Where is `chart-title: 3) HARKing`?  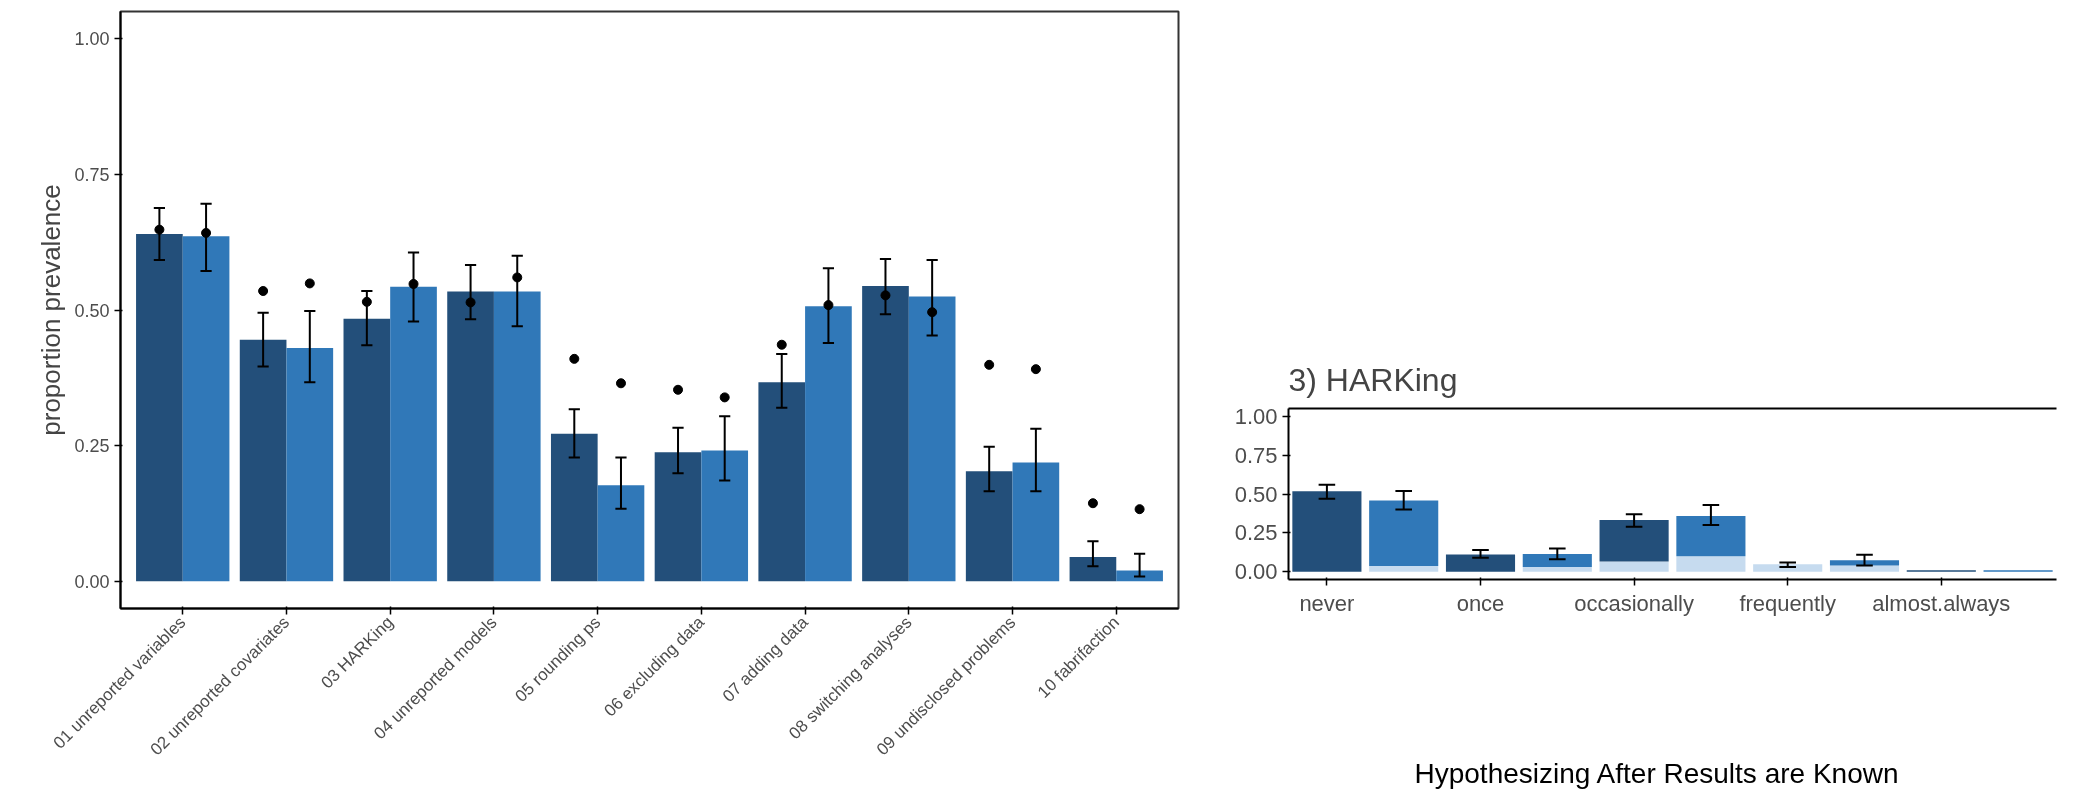 chart-title: 3) HARKing is located at coordinates (1373, 379).